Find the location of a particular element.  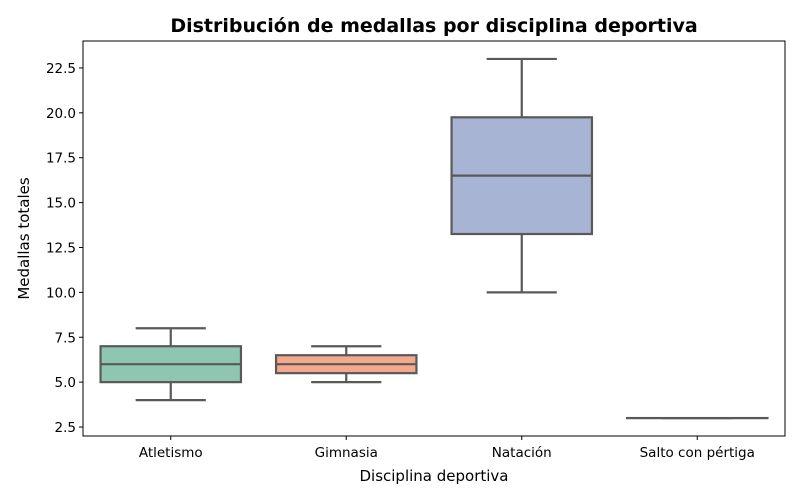

y-tick-label: 20.0 is located at coordinates (61, 114).